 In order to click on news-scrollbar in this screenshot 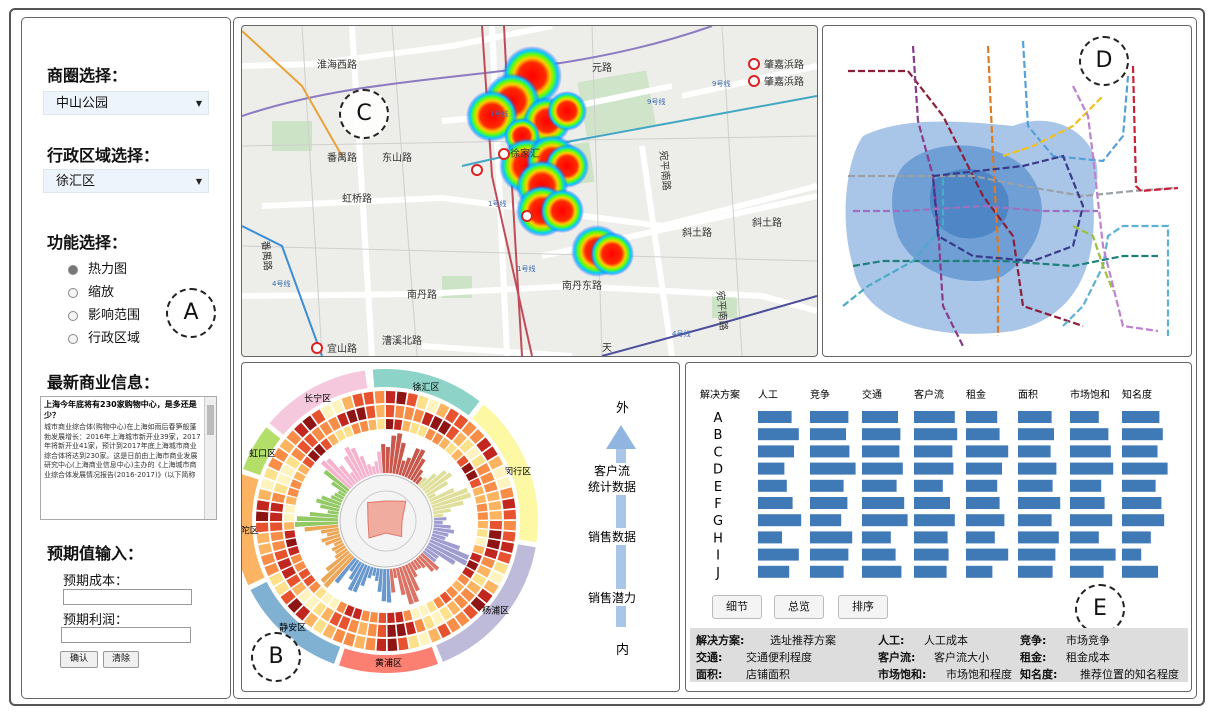, I will do `click(210, 458)`.